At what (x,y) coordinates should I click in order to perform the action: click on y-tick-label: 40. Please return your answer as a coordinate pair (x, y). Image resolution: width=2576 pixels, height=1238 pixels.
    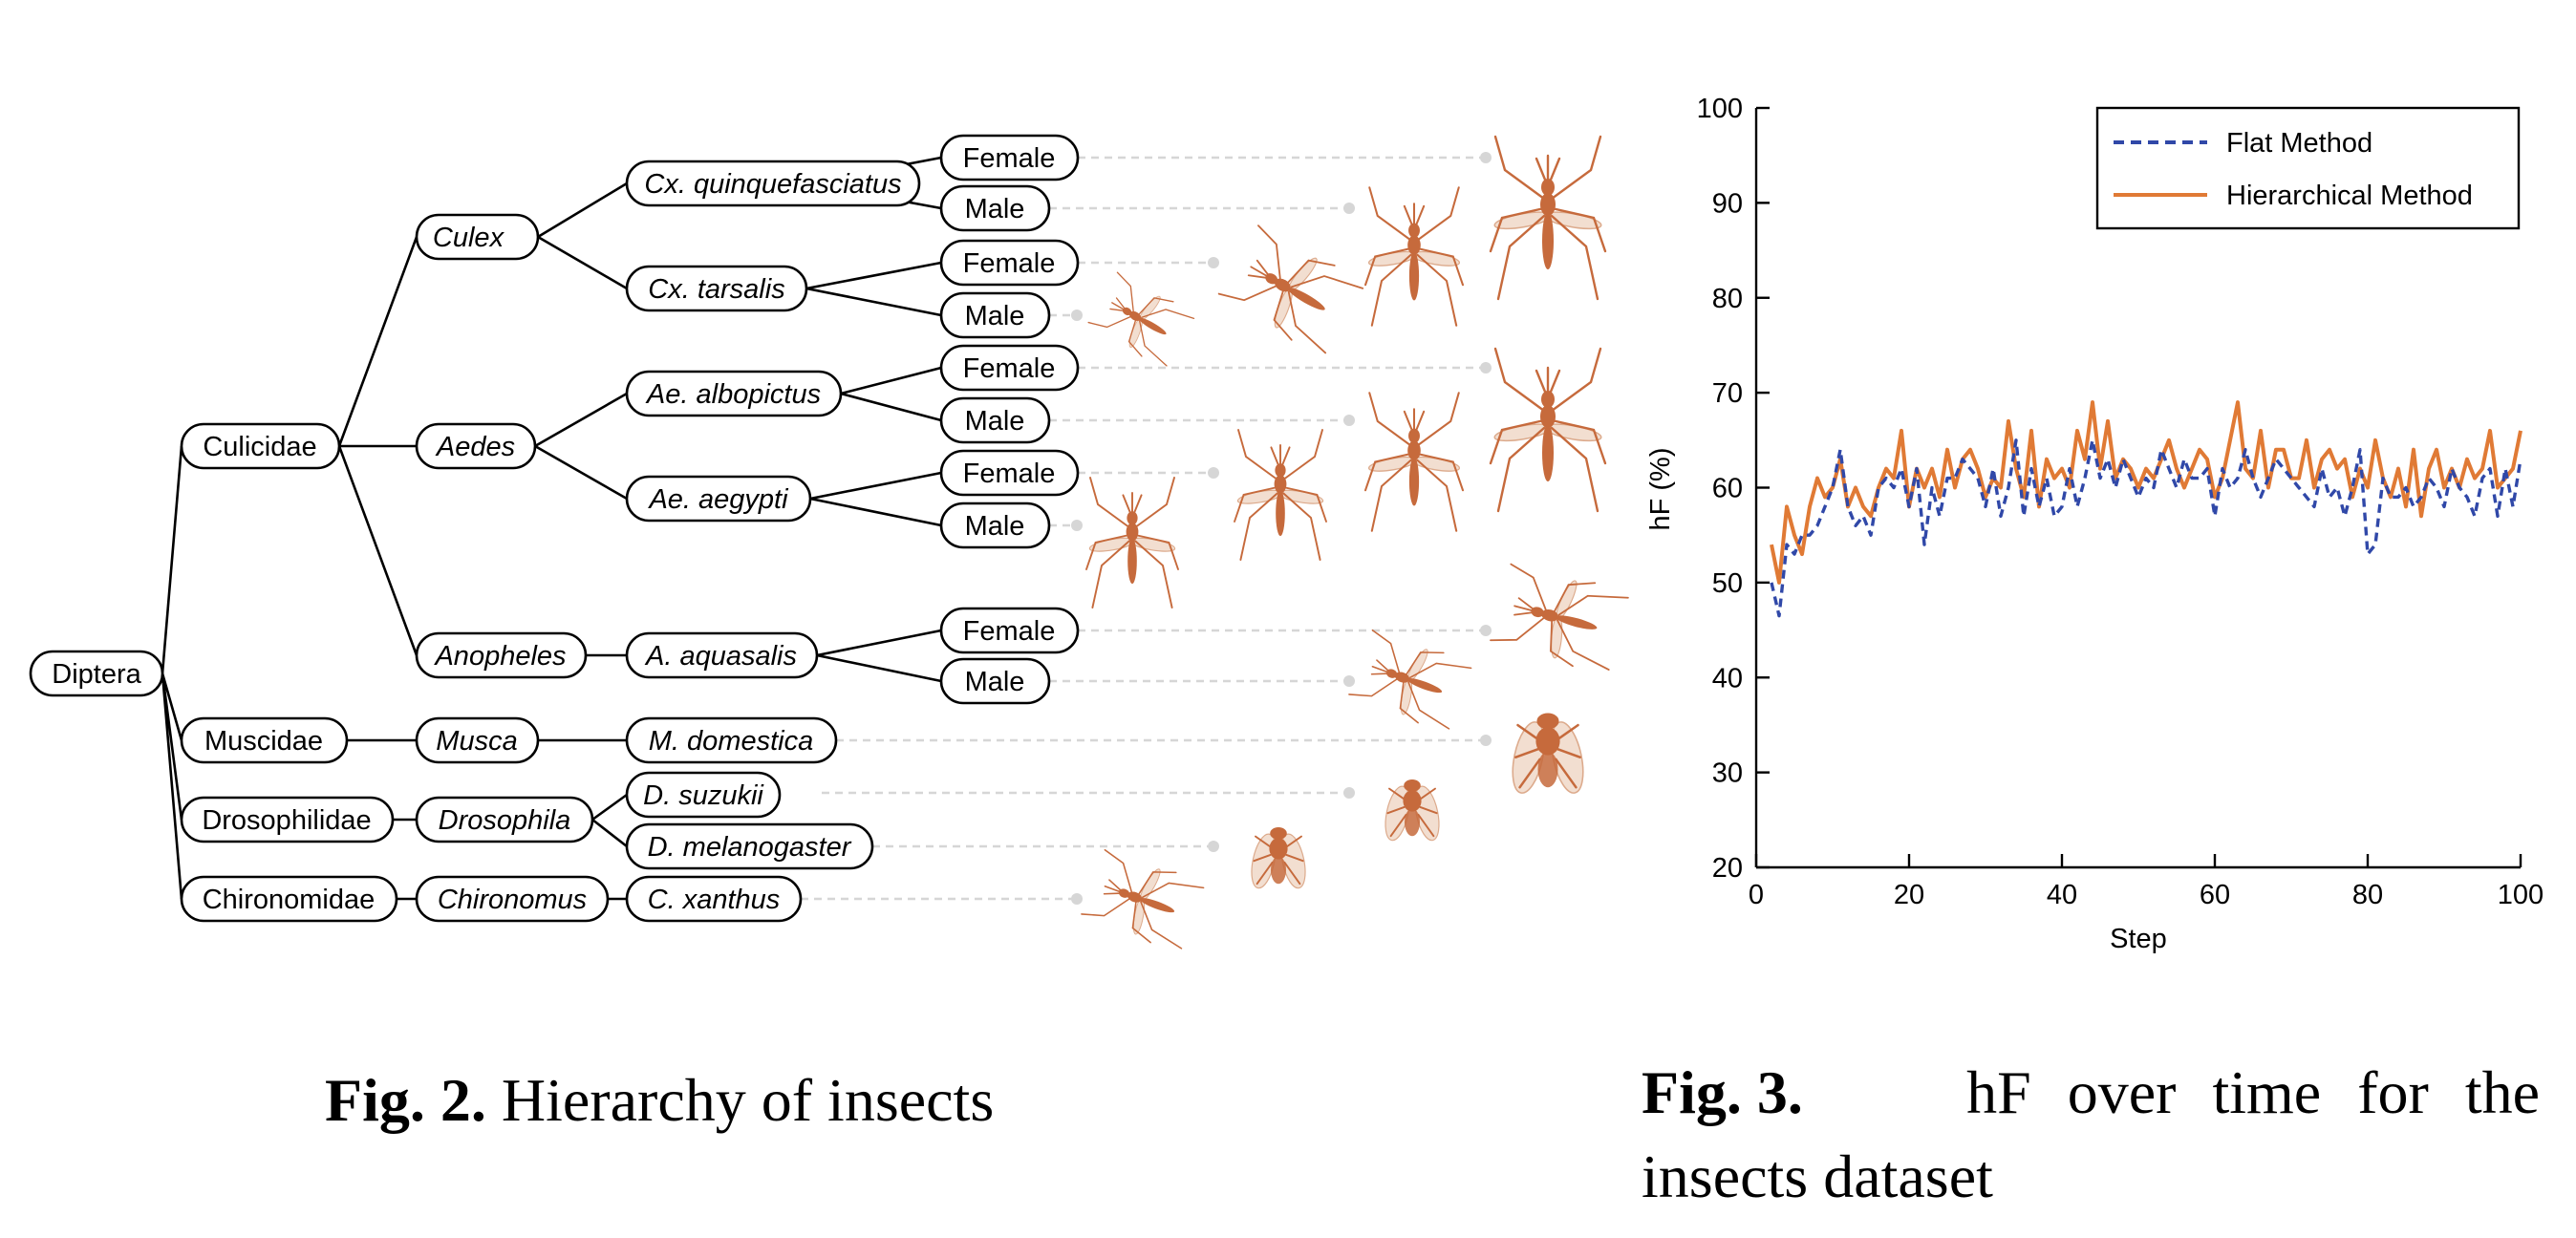
    Looking at the image, I should click on (1727, 678).